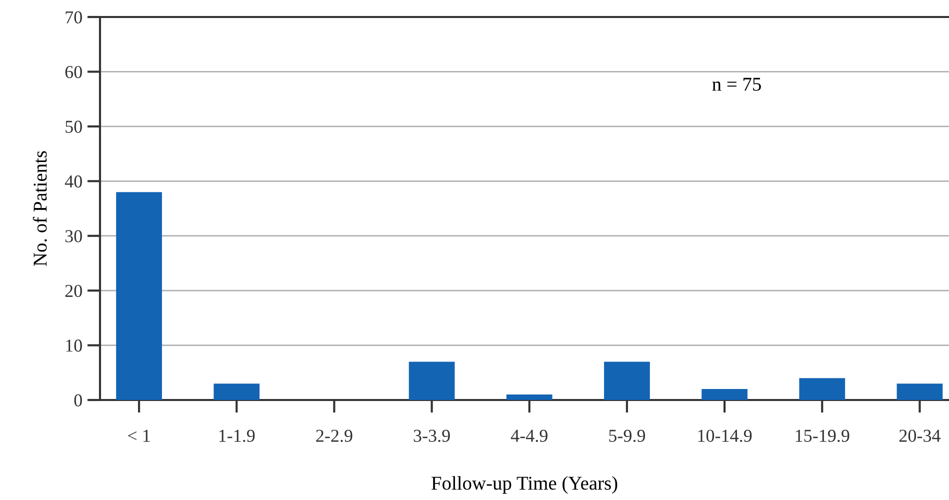 This screenshot has width=949, height=500. I want to click on y-tick-label: 10, so click(74, 346).